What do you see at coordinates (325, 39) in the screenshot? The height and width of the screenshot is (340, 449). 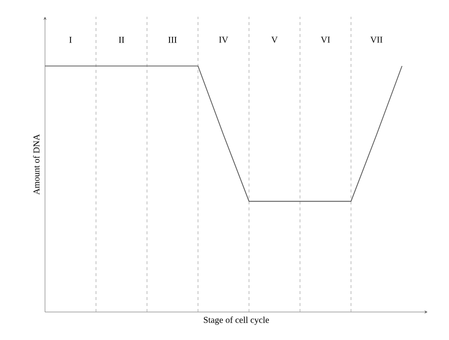 I see `x-tick-label: VI` at bounding box center [325, 39].